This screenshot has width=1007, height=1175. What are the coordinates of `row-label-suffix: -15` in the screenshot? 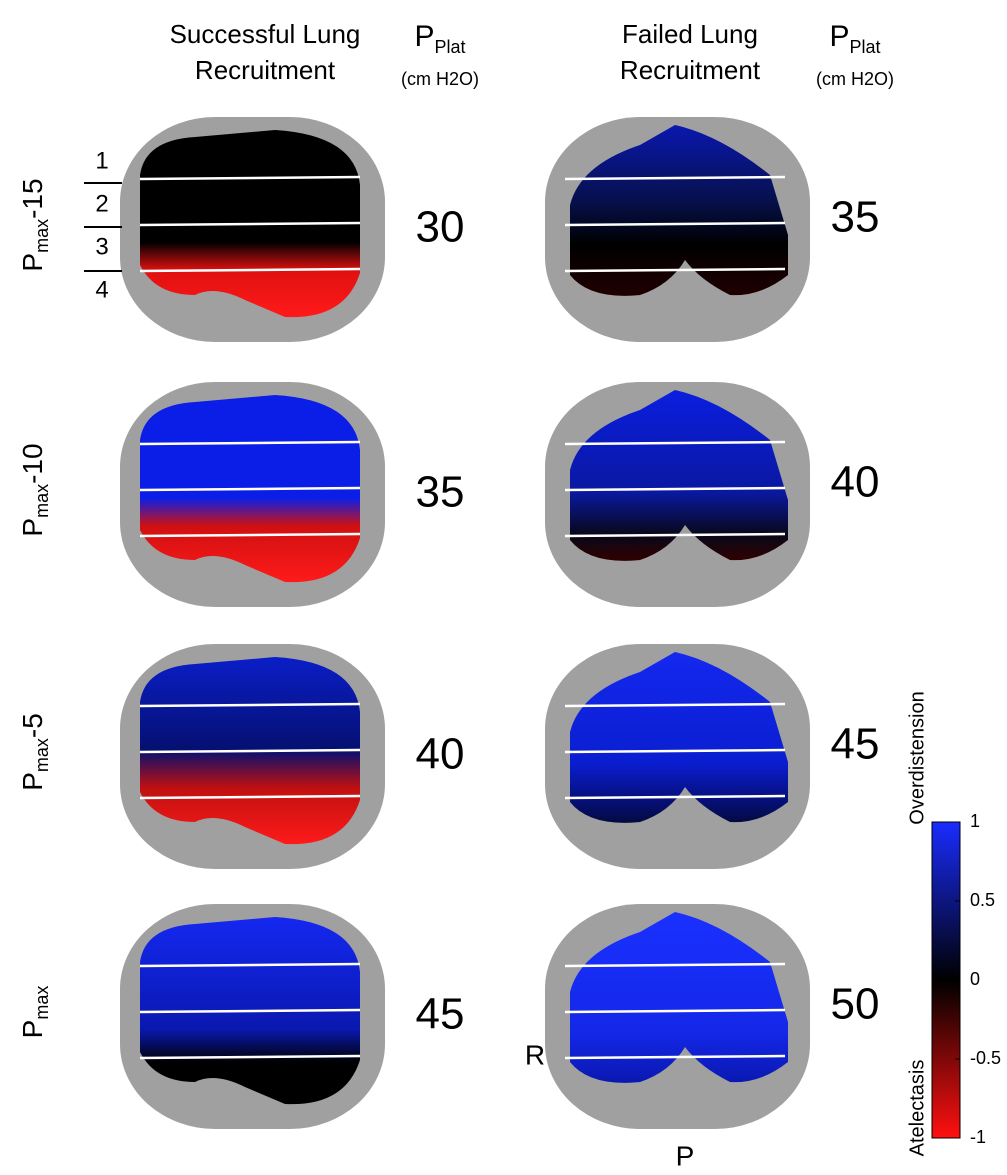 It's located at (32, 198).